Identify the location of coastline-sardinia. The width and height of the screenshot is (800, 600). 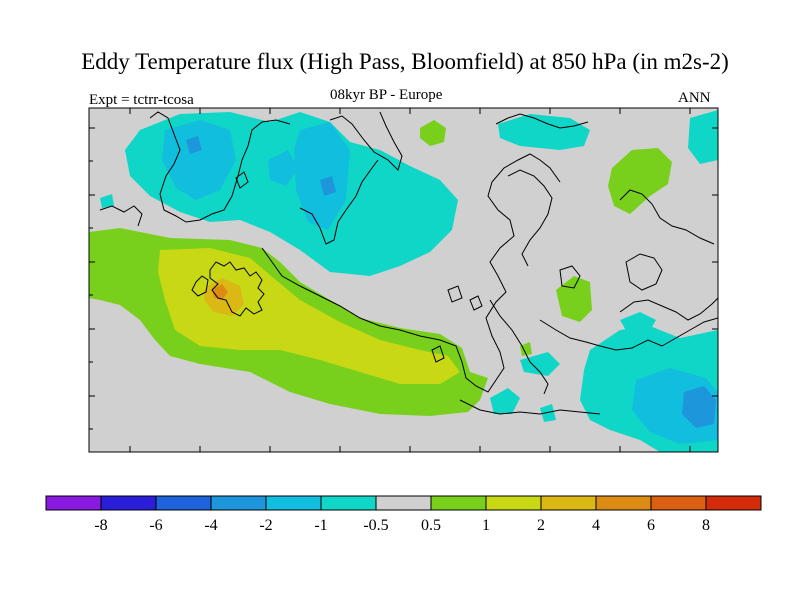
(438, 354).